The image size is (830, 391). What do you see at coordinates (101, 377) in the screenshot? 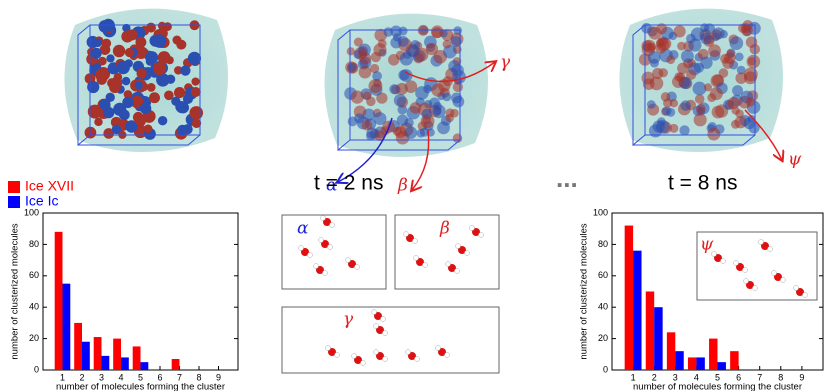
I see `x-tick-label: 3` at bounding box center [101, 377].